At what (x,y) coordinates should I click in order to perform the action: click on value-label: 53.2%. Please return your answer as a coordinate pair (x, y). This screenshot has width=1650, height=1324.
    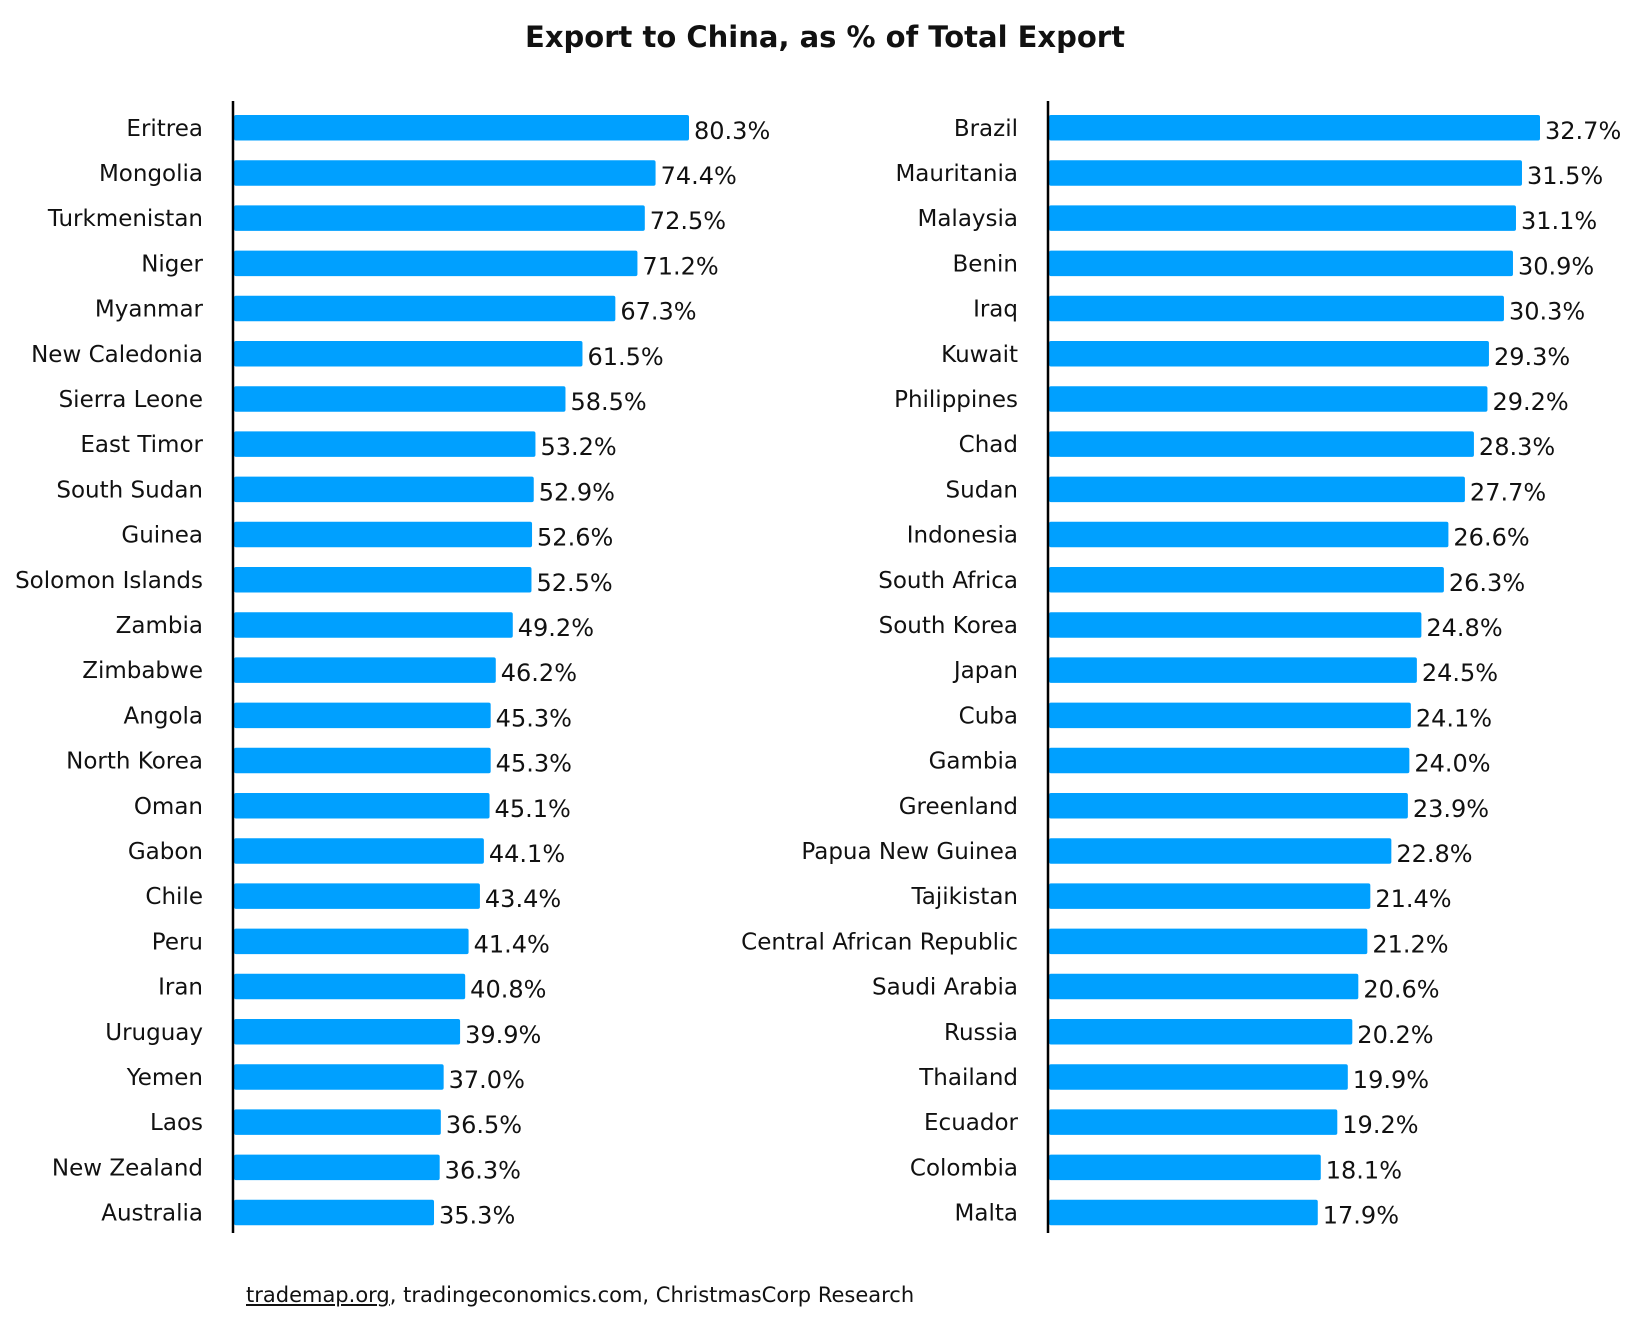
    Looking at the image, I should click on (578, 447).